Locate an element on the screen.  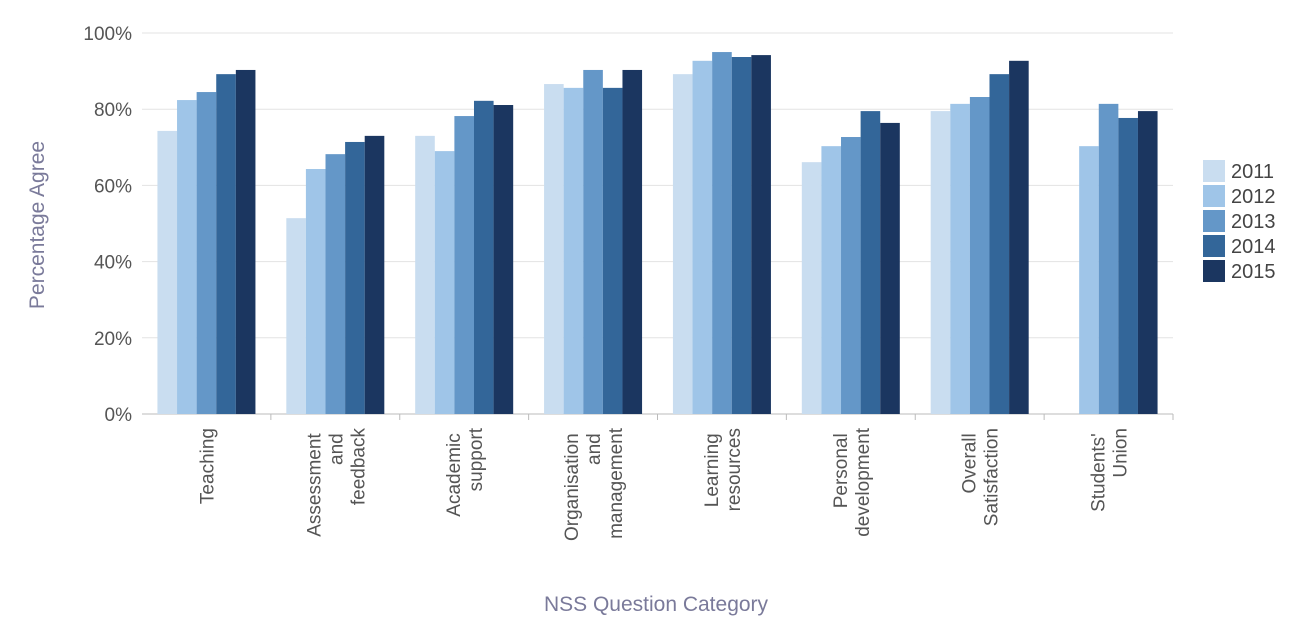
y-tick-label: 60% is located at coordinates (113, 186).